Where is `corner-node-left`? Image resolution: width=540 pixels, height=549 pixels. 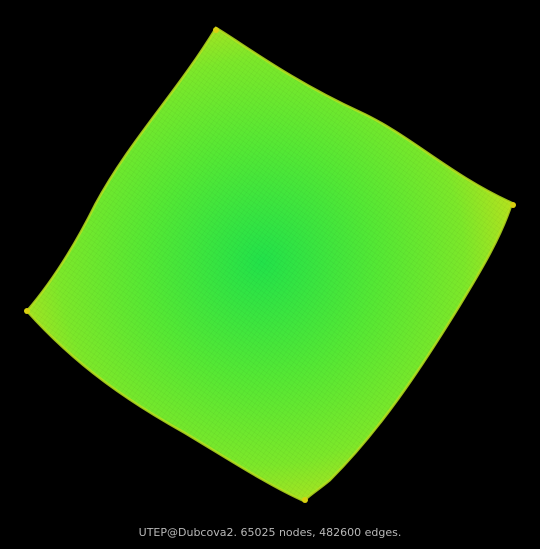
corner-node-left is located at coordinates (27, 311).